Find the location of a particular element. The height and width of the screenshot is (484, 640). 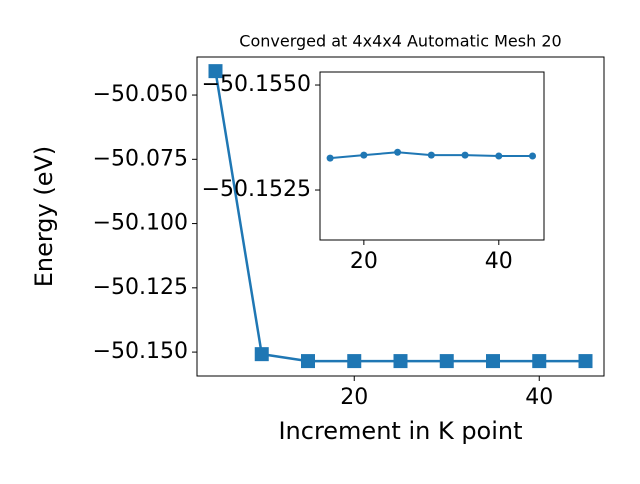

y-tick-label: −50.075 is located at coordinates (140, 158).